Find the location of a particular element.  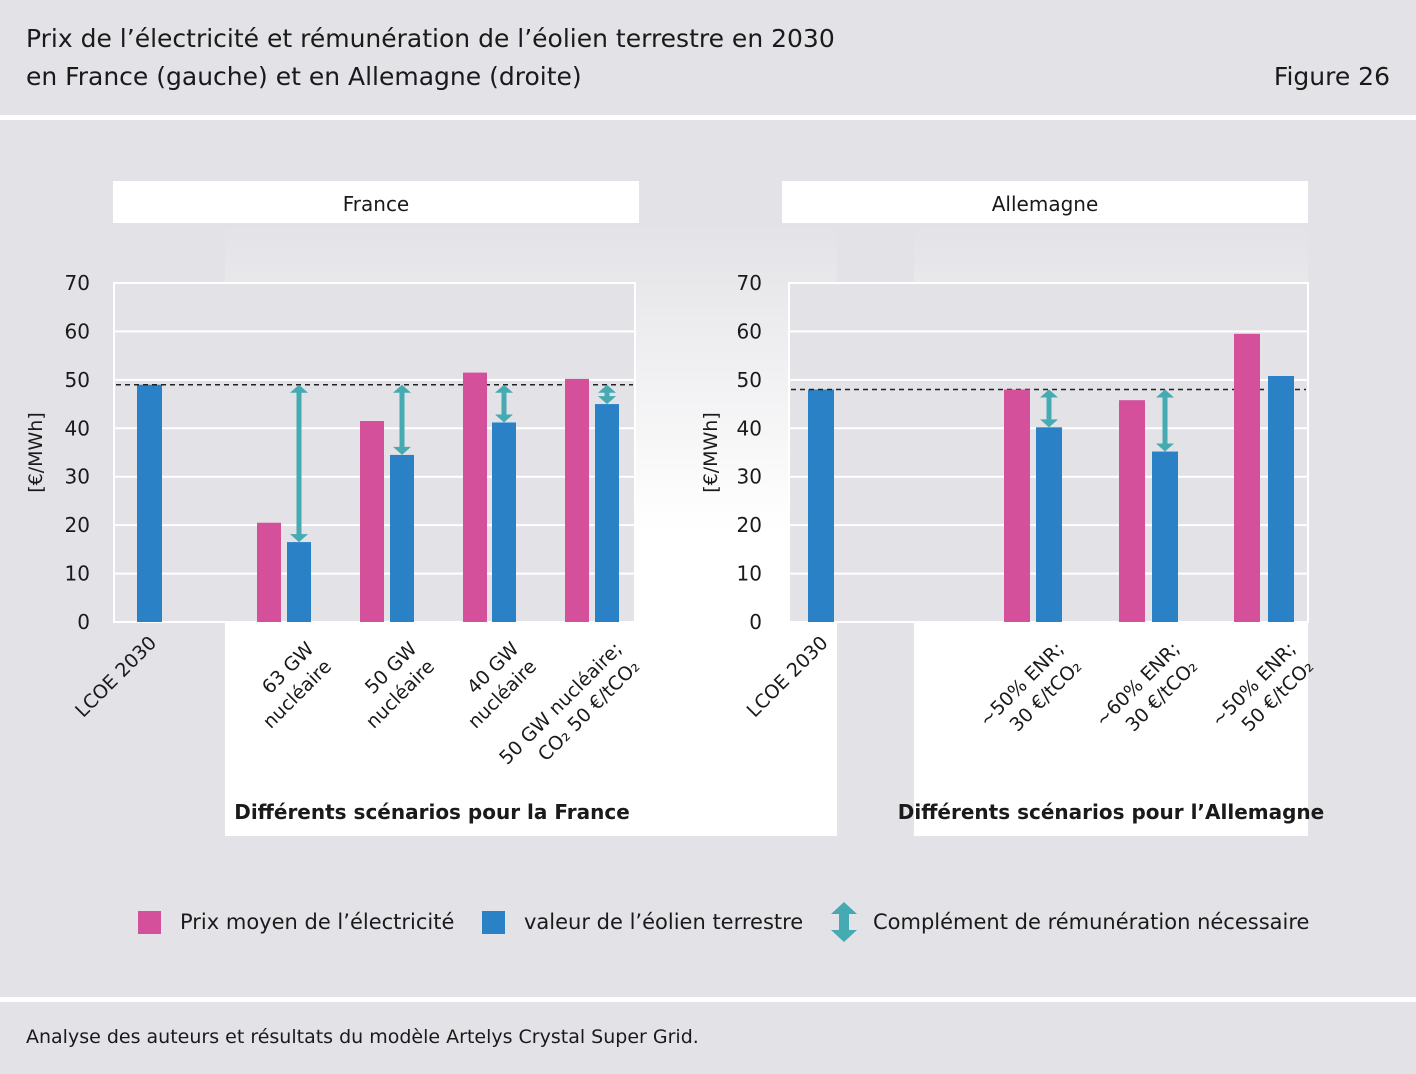

price-swatch-icon is located at coordinates (149, 922).